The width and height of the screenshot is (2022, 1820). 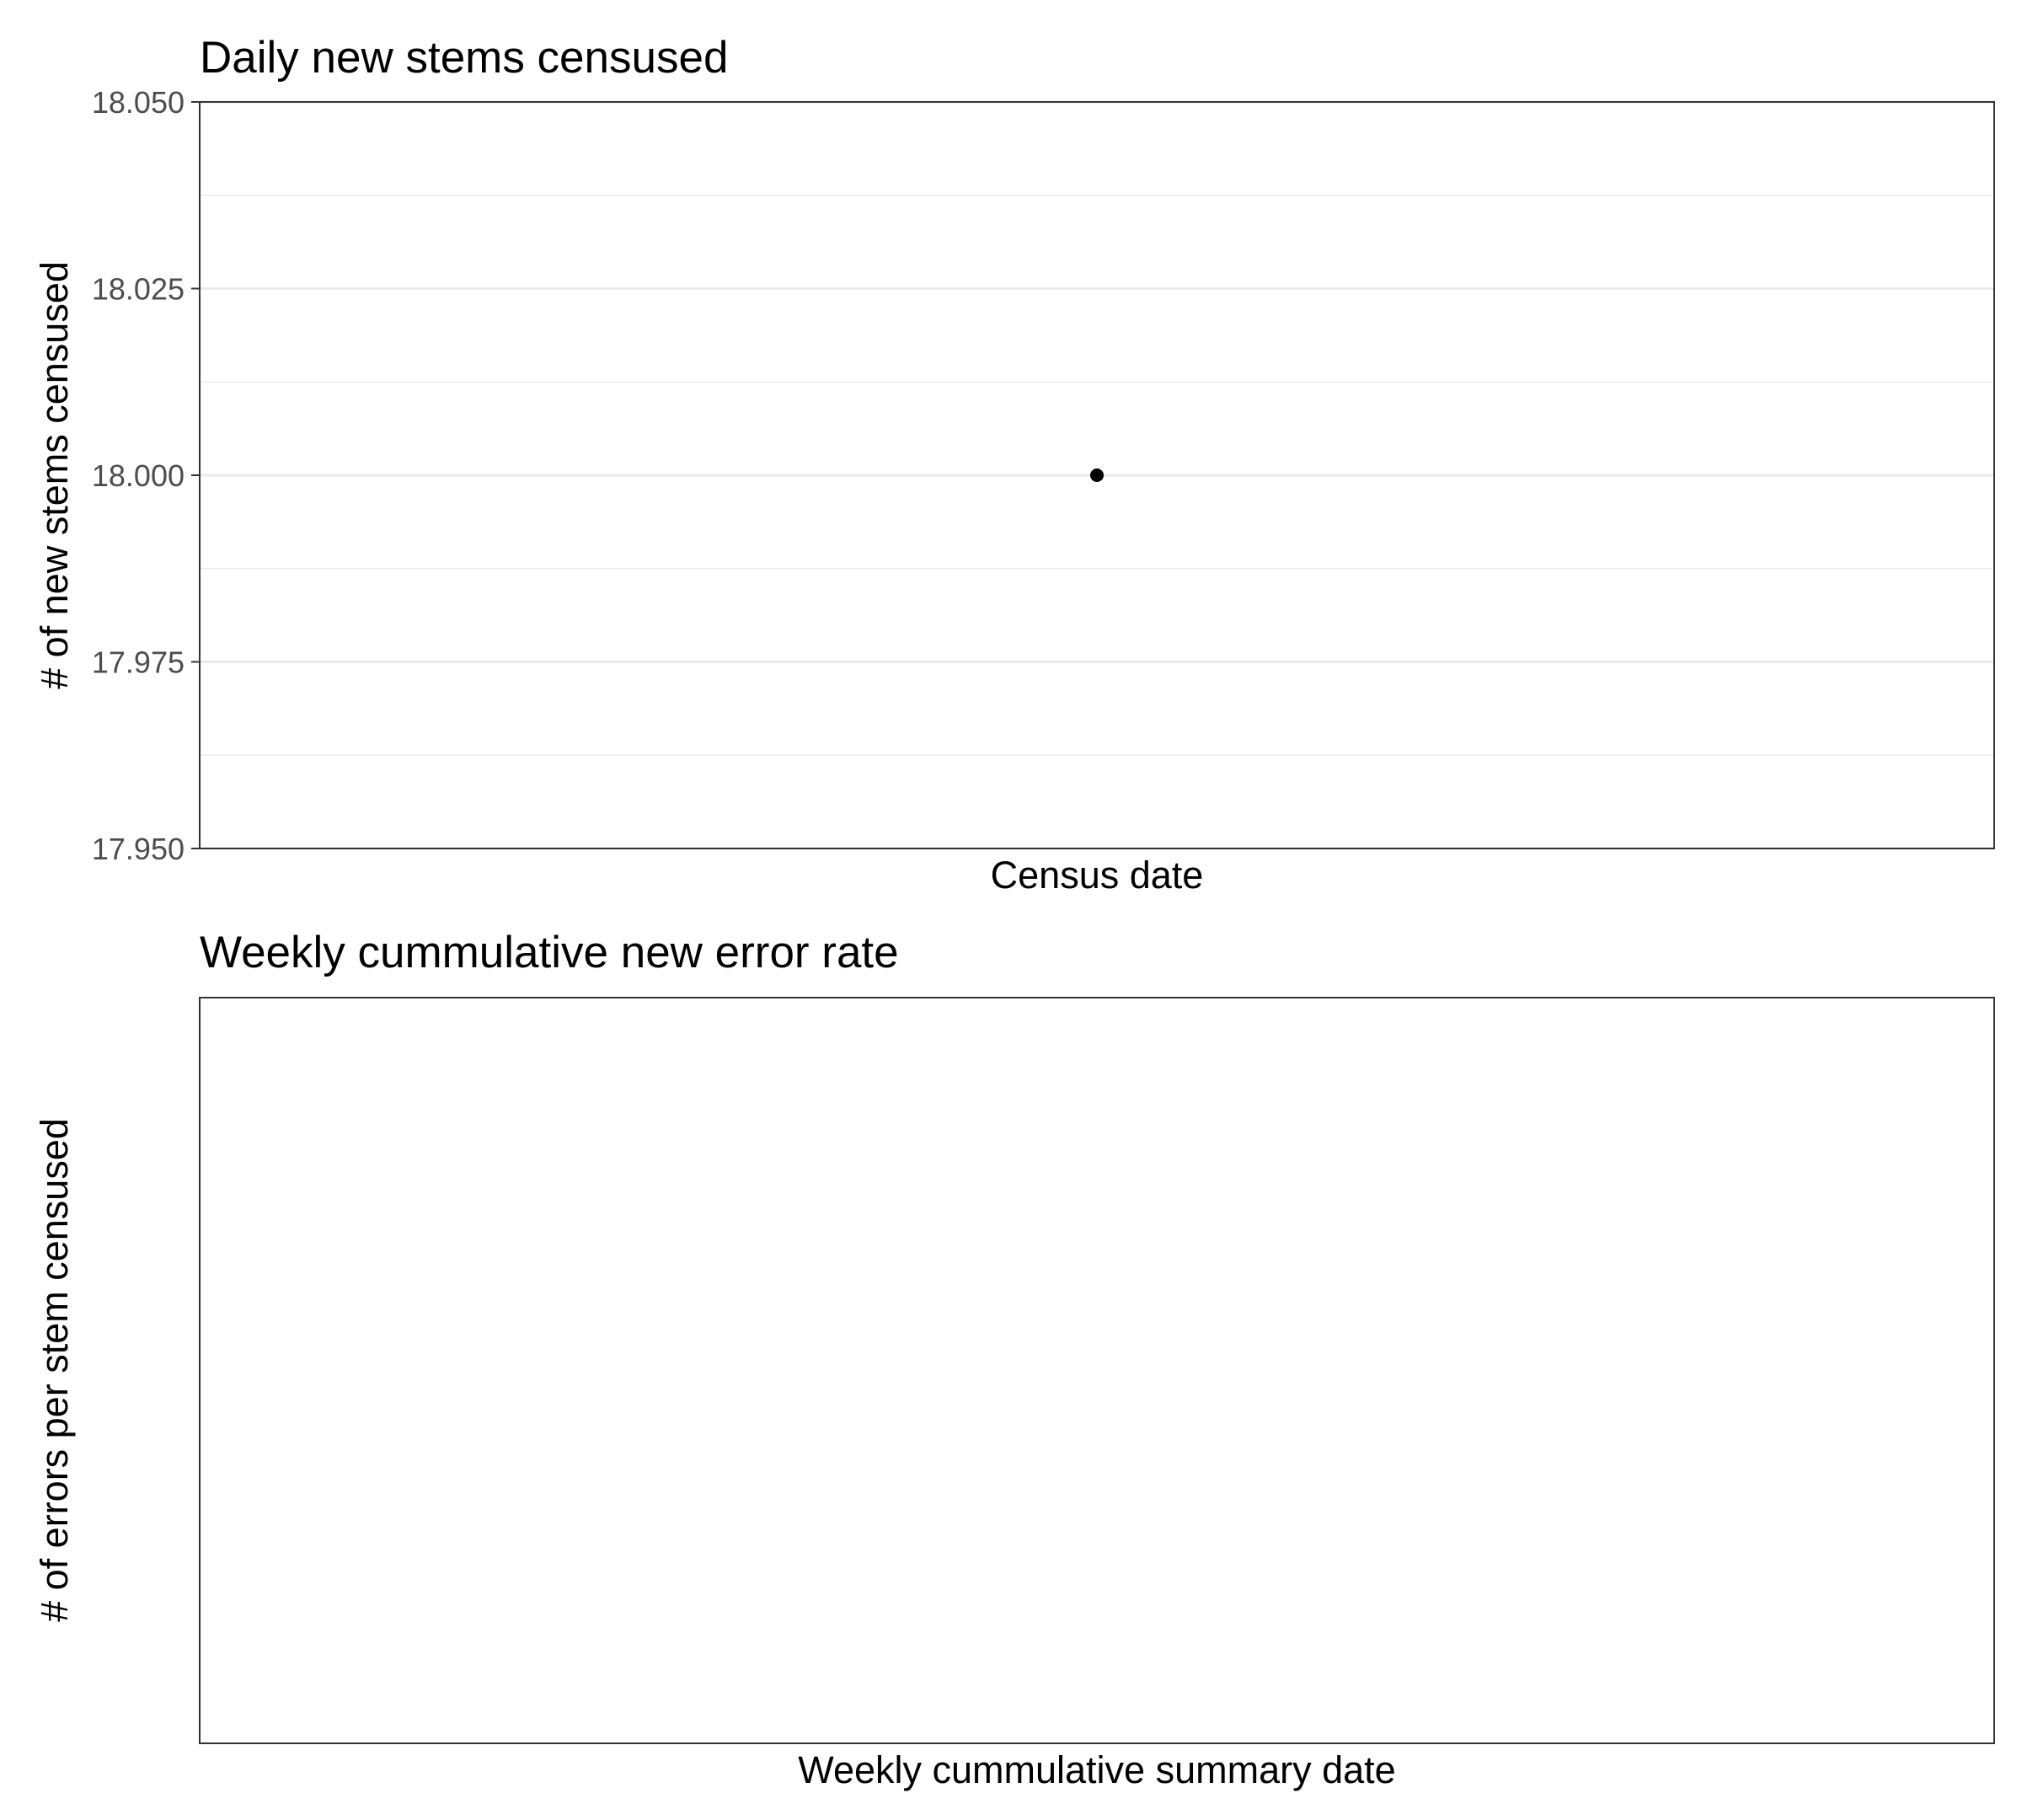 I want to click on data-point, so click(x=1097, y=475).